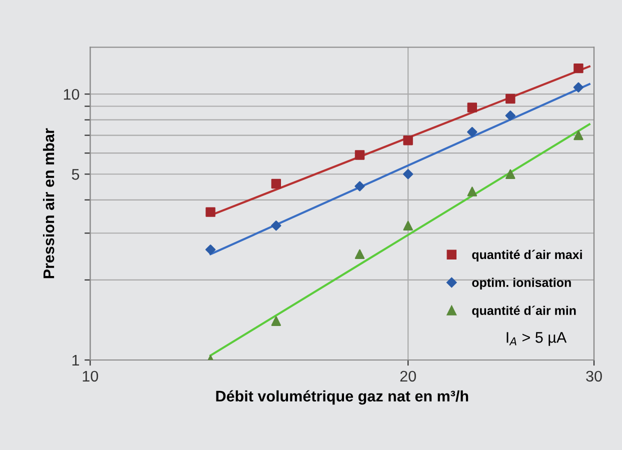  Describe the element at coordinates (536, 339) in the screenshot. I see `annotation: I$_{A}$ > 5 µA` at that location.